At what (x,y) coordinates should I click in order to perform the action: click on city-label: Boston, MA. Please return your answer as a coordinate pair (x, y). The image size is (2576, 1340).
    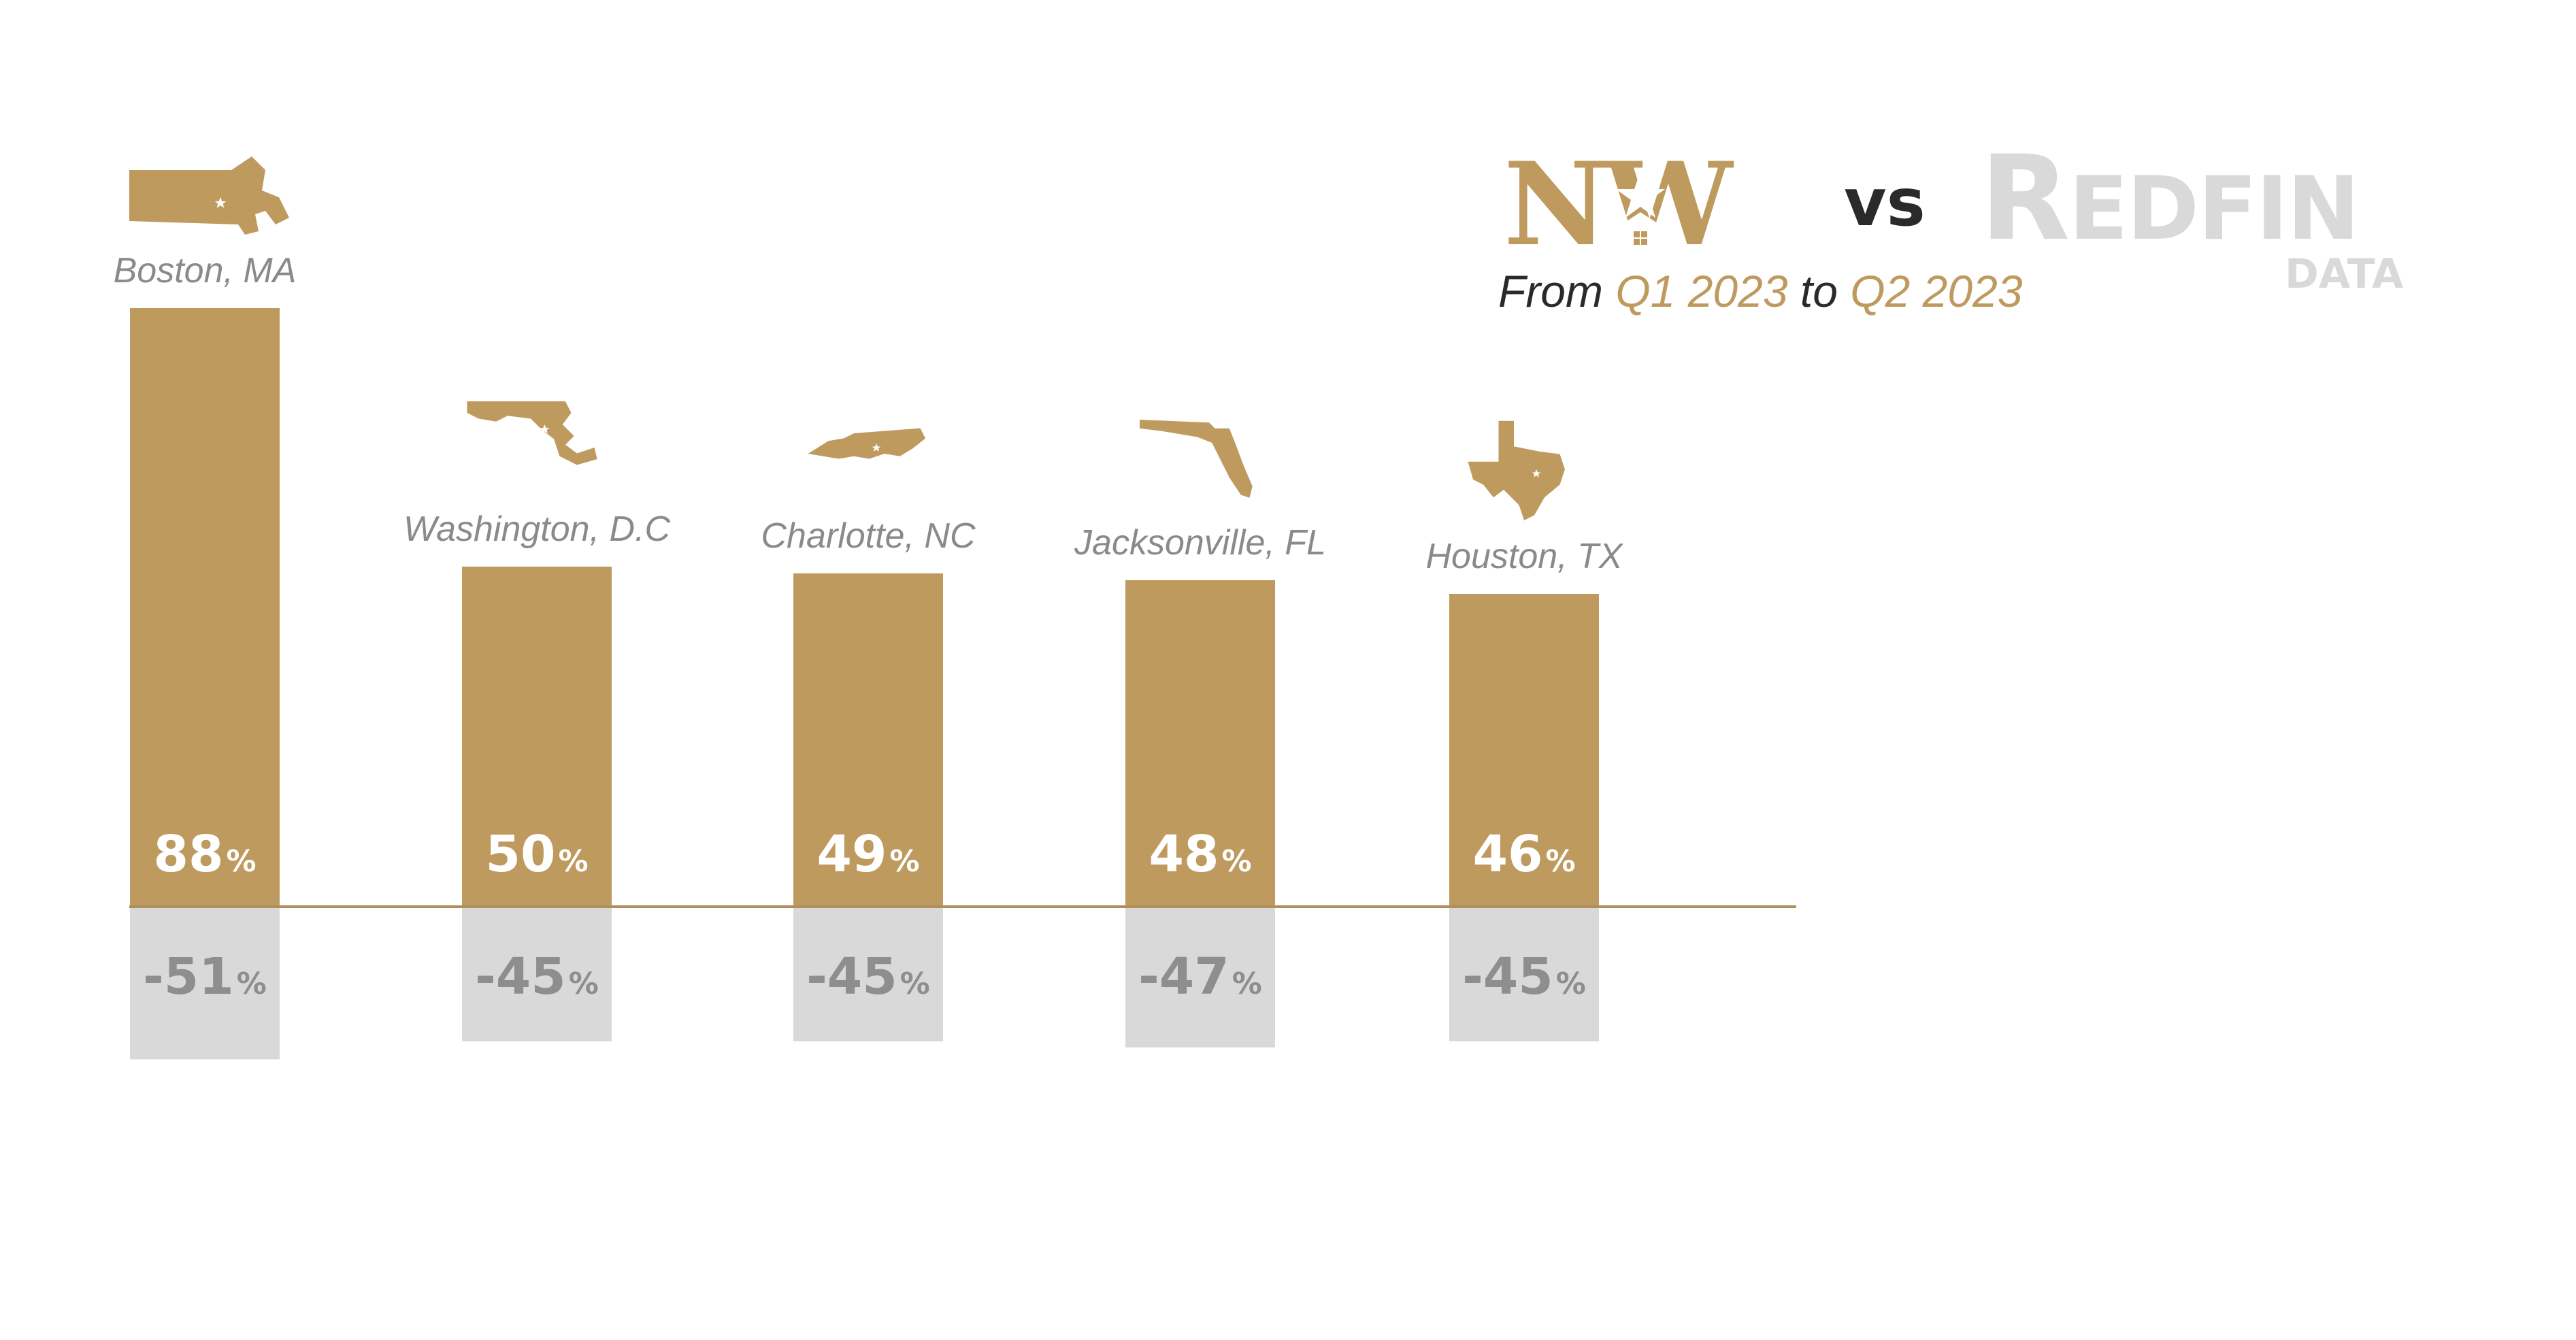
    Looking at the image, I should click on (206, 270).